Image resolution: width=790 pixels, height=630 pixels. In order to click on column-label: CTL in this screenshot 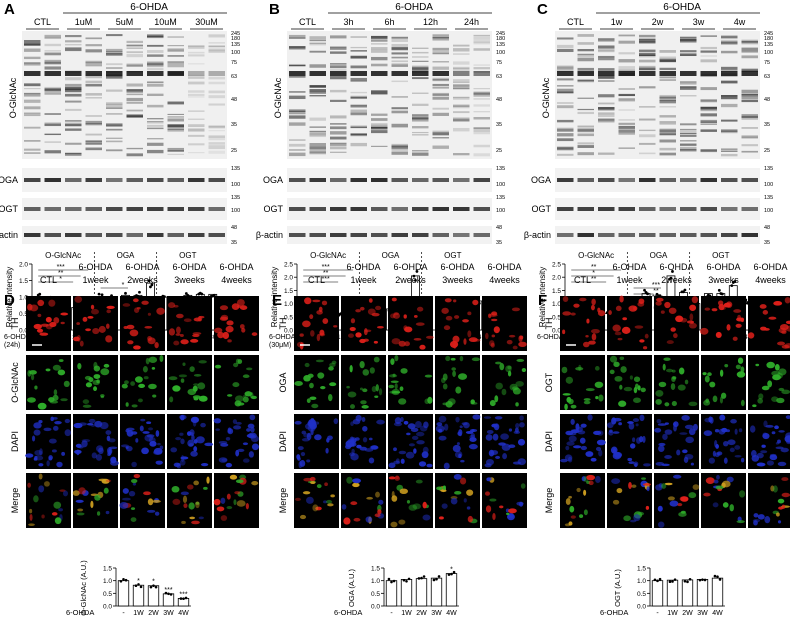, I will do `click(316, 280)`.